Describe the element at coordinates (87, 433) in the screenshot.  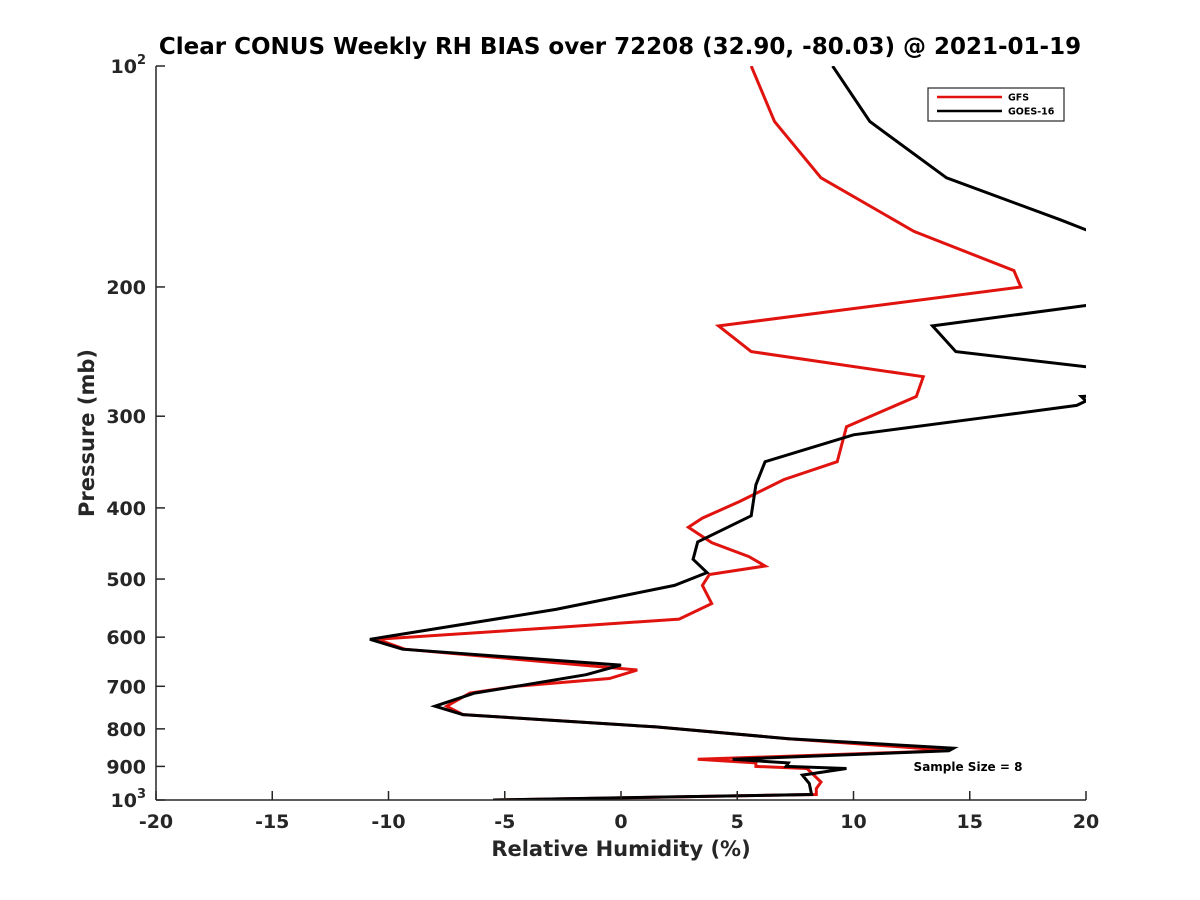
I see `y-axis-label: Pressure (mb)` at that location.